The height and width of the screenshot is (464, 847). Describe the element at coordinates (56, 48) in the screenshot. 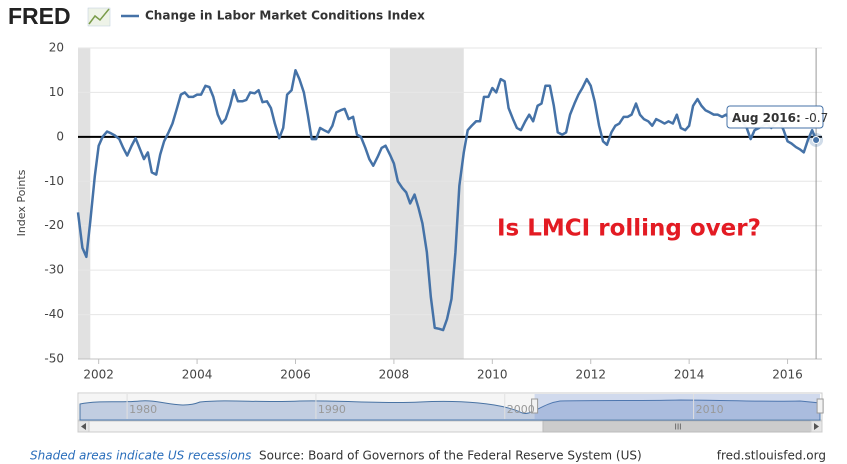

I see `y-tick-label: 20` at that location.